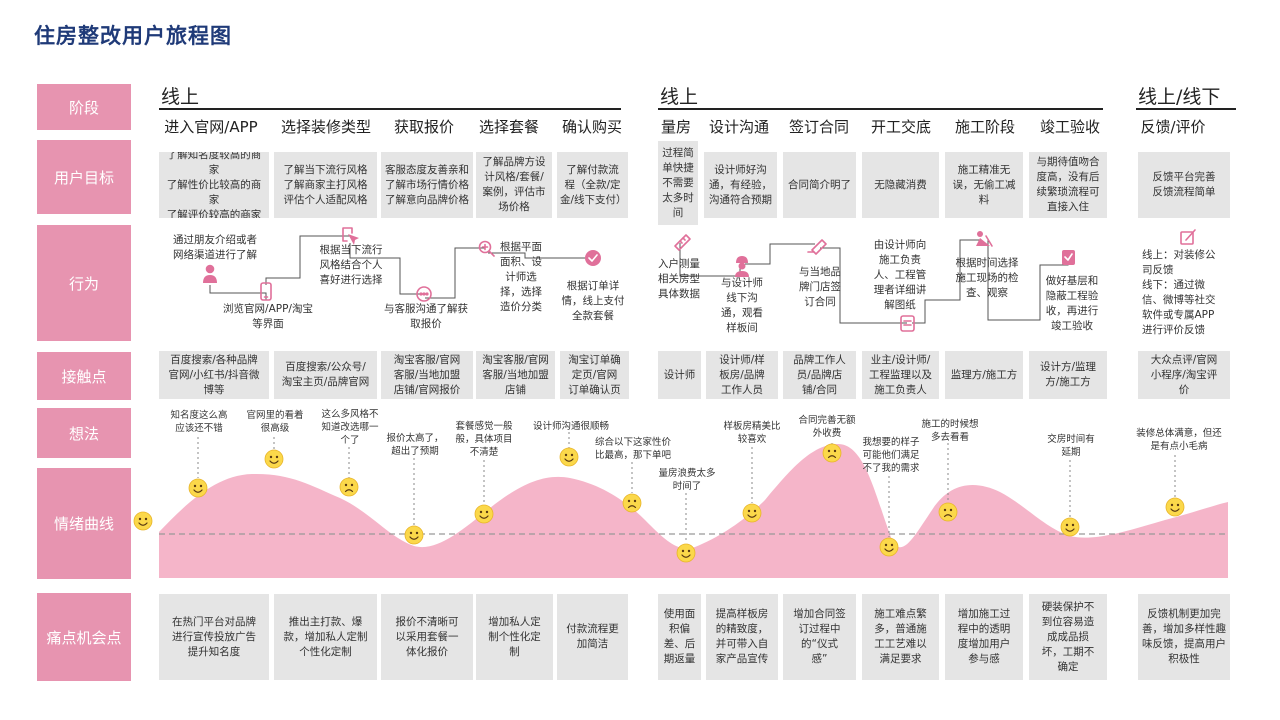 The height and width of the screenshot is (720, 1280). What do you see at coordinates (514, 185) in the screenshot?
I see `goal-box: 了解品牌方设 计风格/套餐/ 案例，评估市 场价格` at bounding box center [514, 185].